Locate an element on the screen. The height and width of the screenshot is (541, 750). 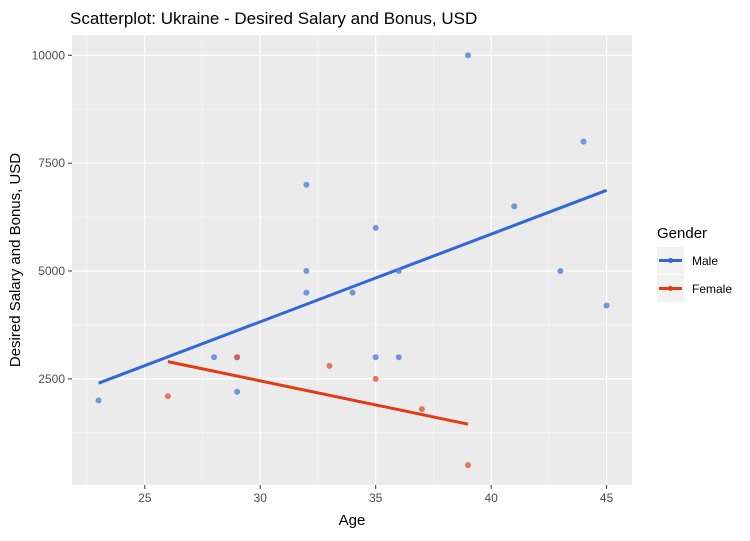
y-tick-label: 7500 is located at coordinates (51, 163).